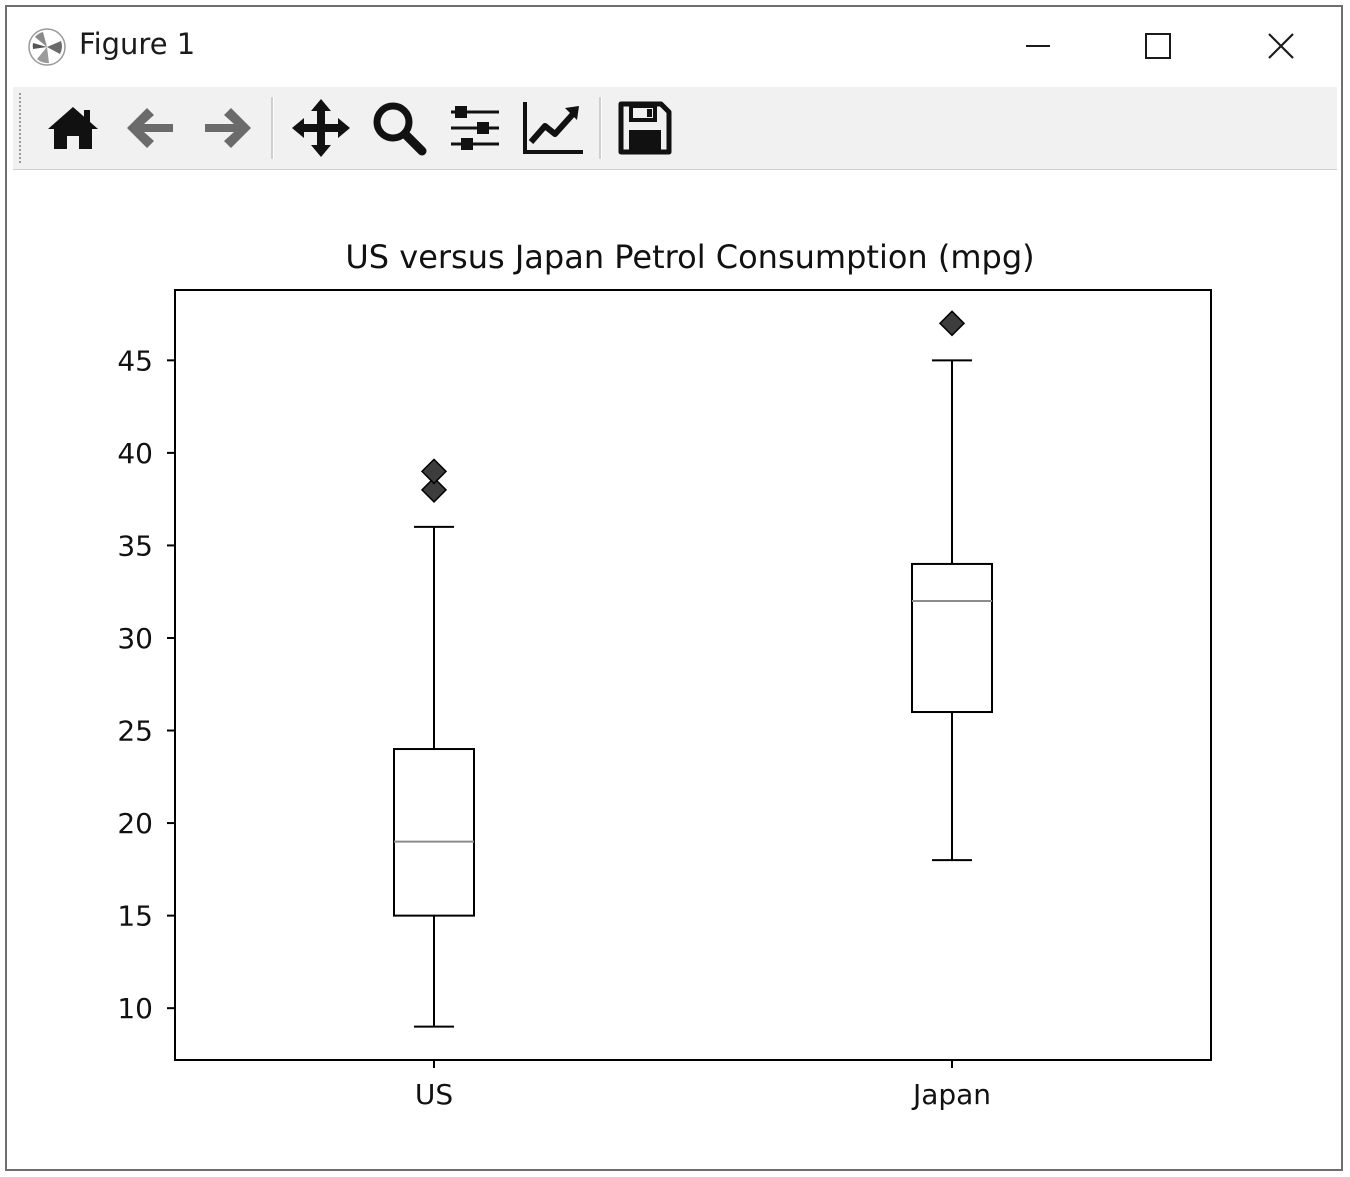 The height and width of the screenshot is (1177, 1350). I want to click on y-tick-label: 30, so click(135, 638).